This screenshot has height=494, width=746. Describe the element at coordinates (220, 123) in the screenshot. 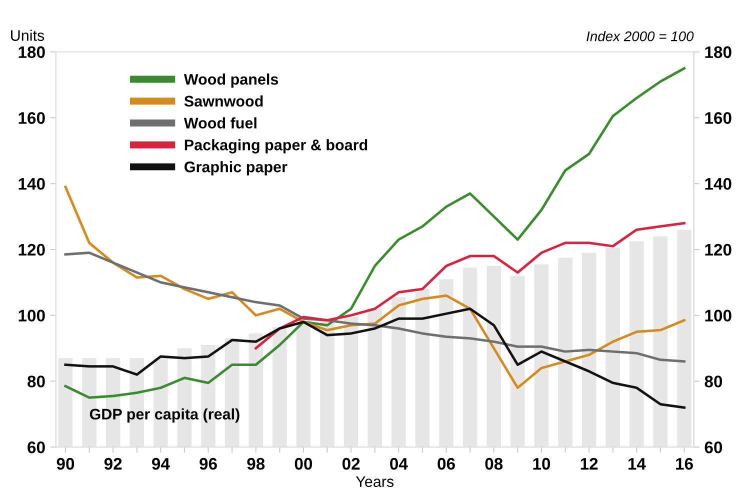

I see `legend-label: Wood fuel` at that location.